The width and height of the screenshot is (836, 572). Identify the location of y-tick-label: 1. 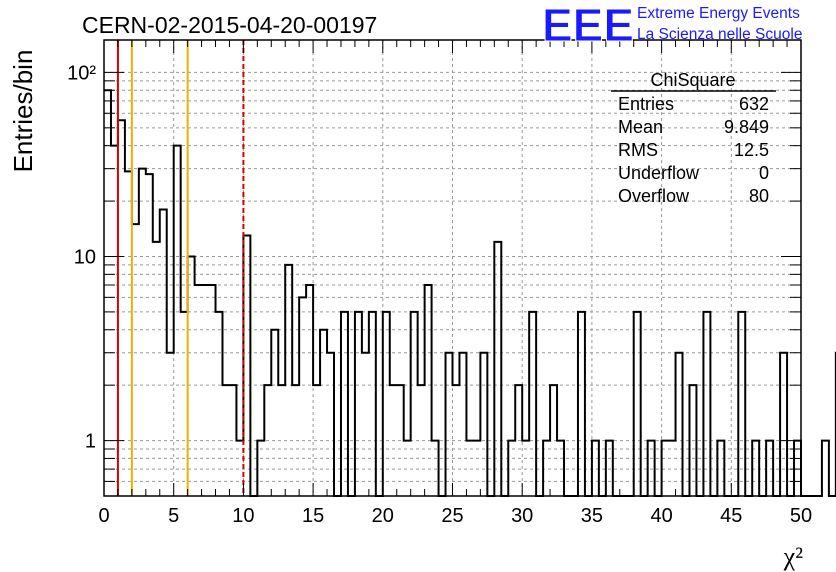
(90, 442).